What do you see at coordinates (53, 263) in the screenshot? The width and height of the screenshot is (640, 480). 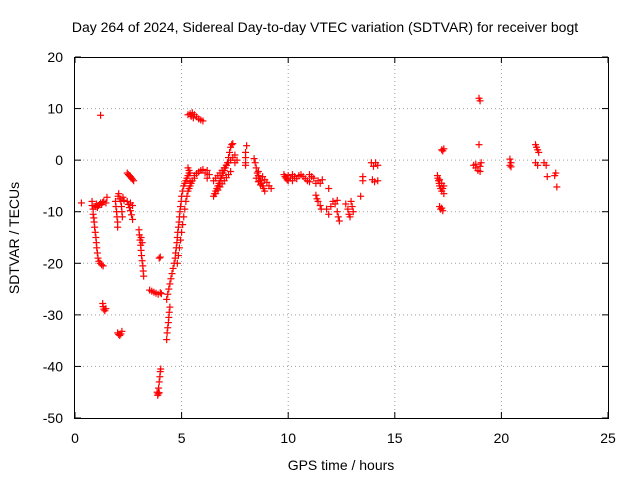 I see `y-tick-label: -20` at bounding box center [53, 263].